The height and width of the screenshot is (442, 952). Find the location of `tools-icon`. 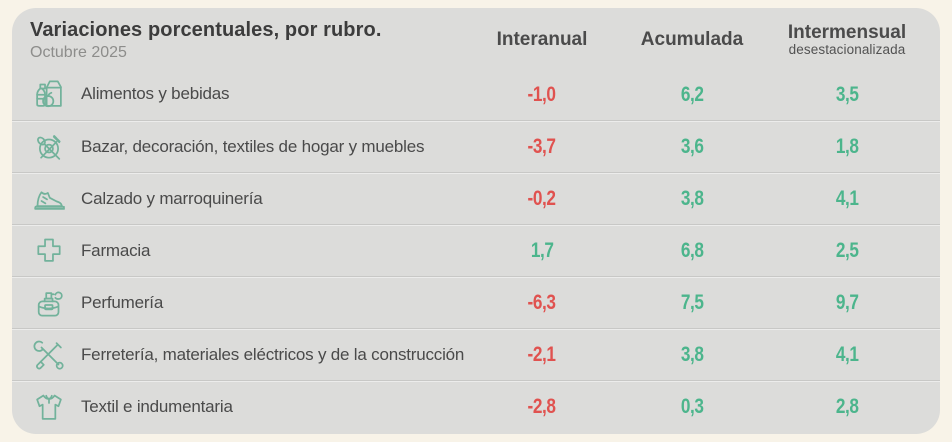

tools-icon is located at coordinates (49, 355).